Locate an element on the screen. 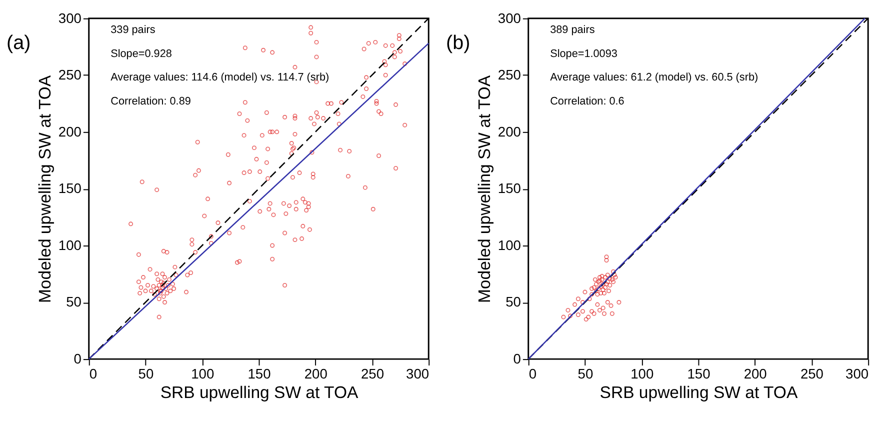  annotation: Correlation: 0.89 is located at coordinates (150, 101).